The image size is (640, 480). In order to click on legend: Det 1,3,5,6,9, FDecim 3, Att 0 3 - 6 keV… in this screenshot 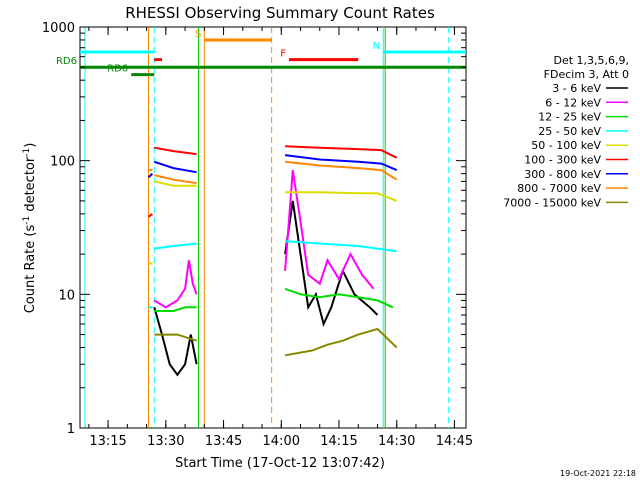, I will do `click(566, 131)`.